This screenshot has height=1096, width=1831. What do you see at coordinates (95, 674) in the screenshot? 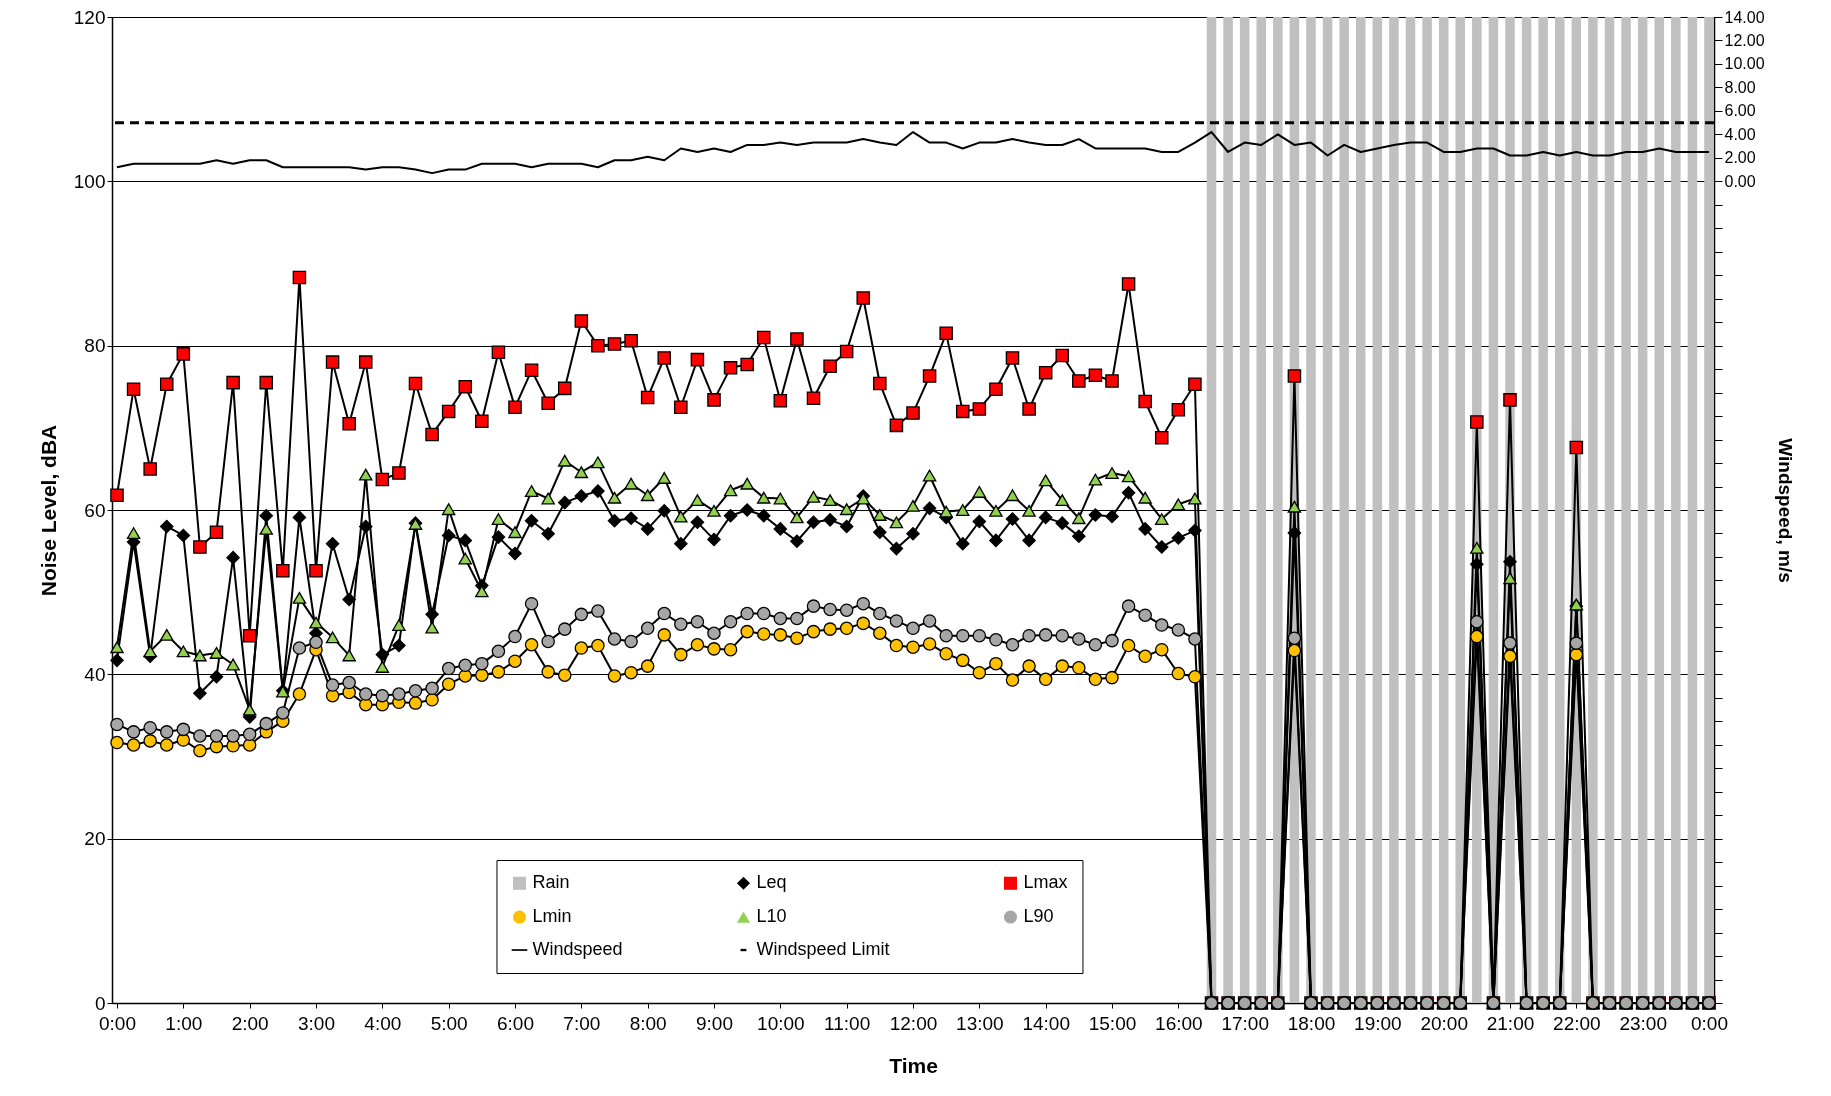
I see `y-tick-label: 40` at bounding box center [95, 674].